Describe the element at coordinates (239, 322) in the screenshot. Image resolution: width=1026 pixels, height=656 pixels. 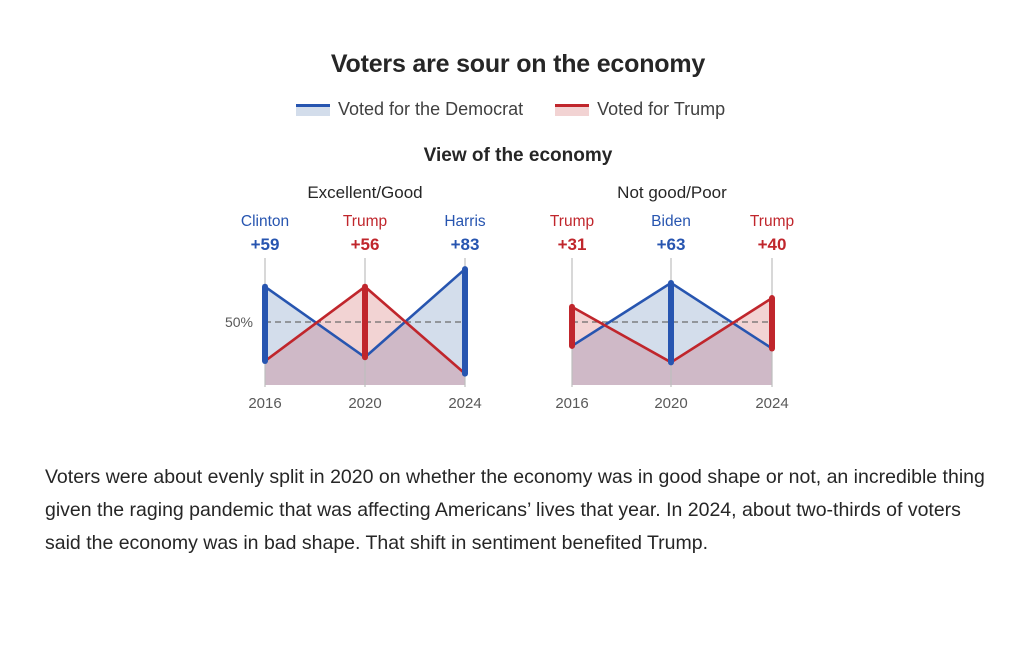
I see `fifty-percent-label: 50%` at that location.